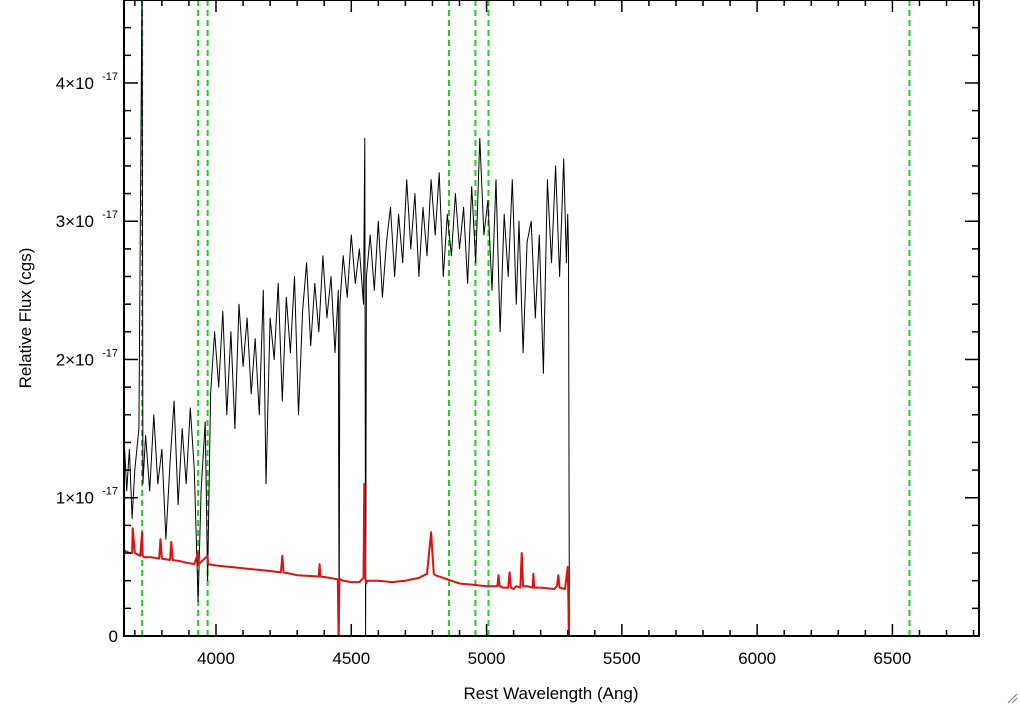  Describe the element at coordinates (75, 83) in the screenshot. I see `y-tick-label: 4×10` at that location.